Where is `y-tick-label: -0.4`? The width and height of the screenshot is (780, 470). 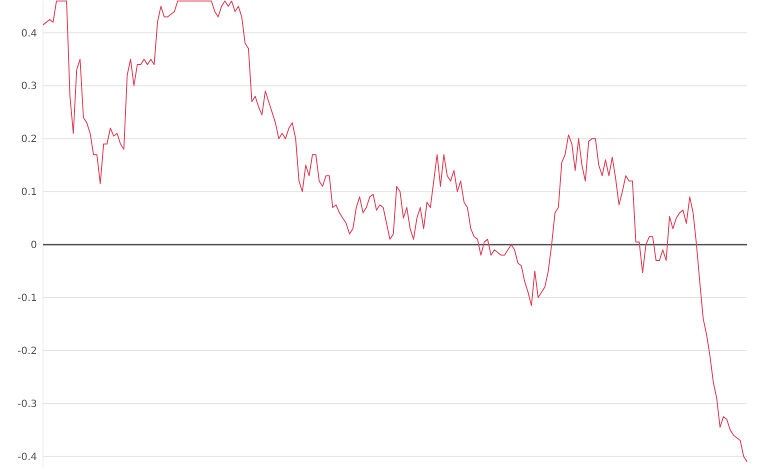 y-tick-label: -0.4 is located at coordinates (27, 457).